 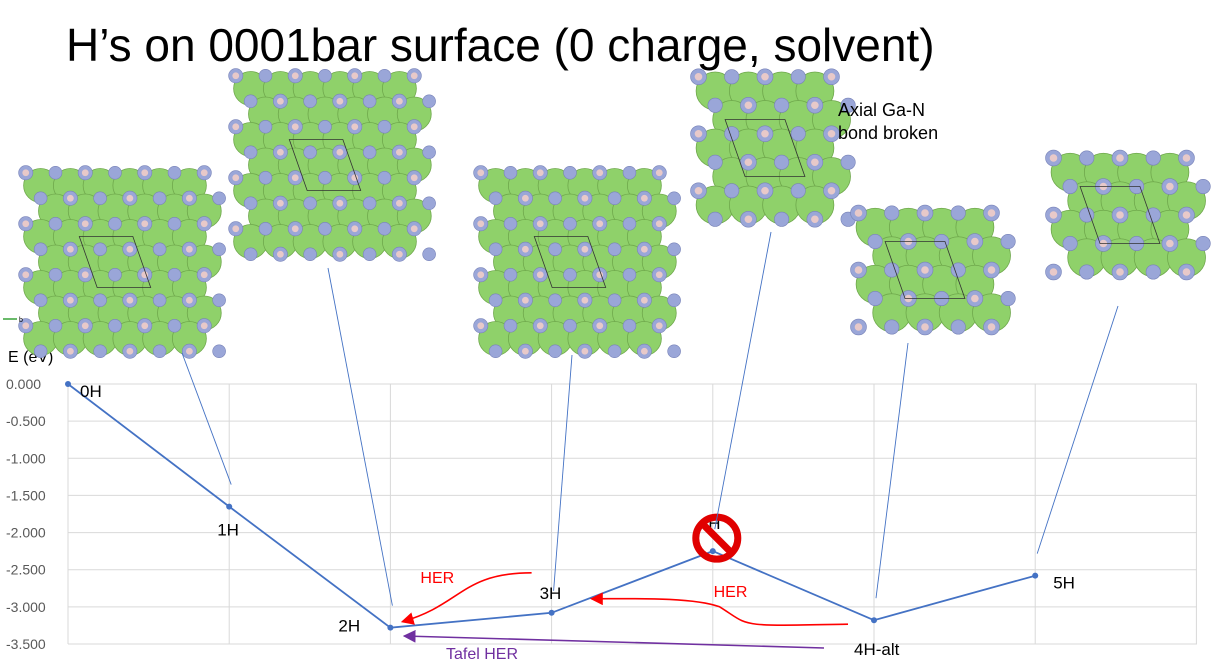 What do you see at coordinates (26, 495) in the screenshot?
I see `y-tick-label: -1.500` at bounding box center [26, 495].